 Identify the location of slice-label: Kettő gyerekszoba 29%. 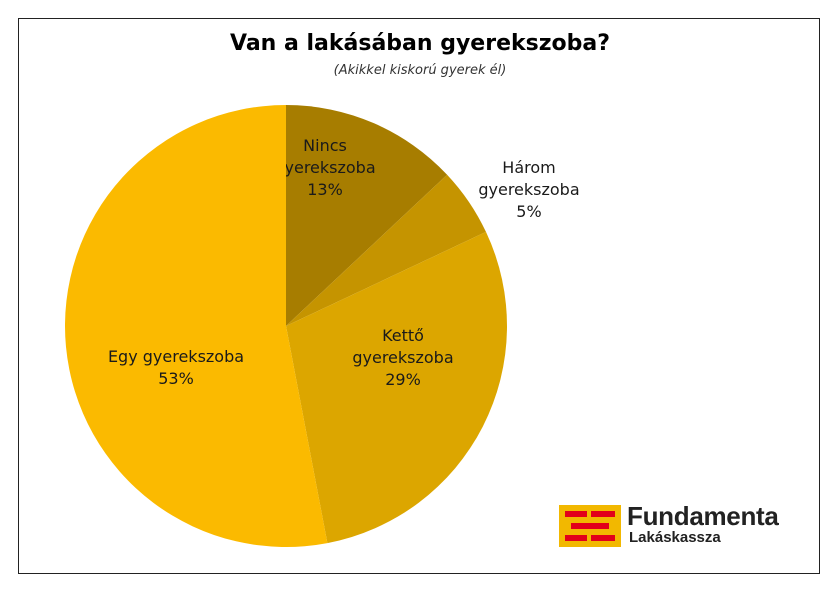
(402, 357).